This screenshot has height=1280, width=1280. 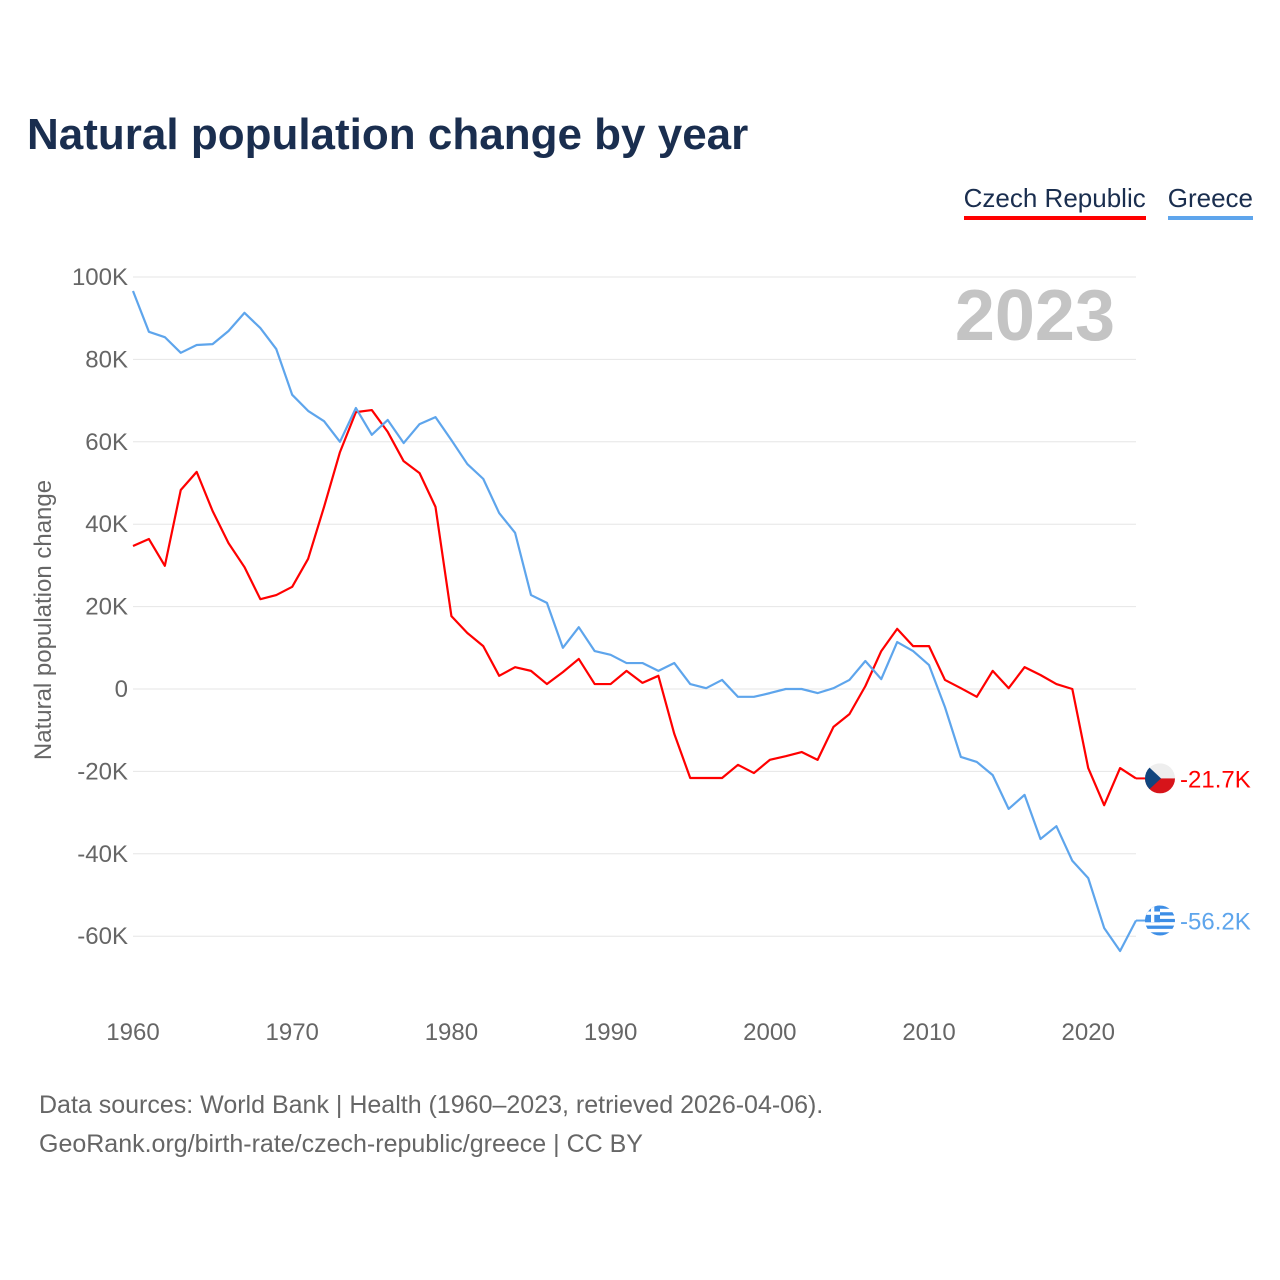 I want to click on flag-blue, so click(x=1153, y=778).